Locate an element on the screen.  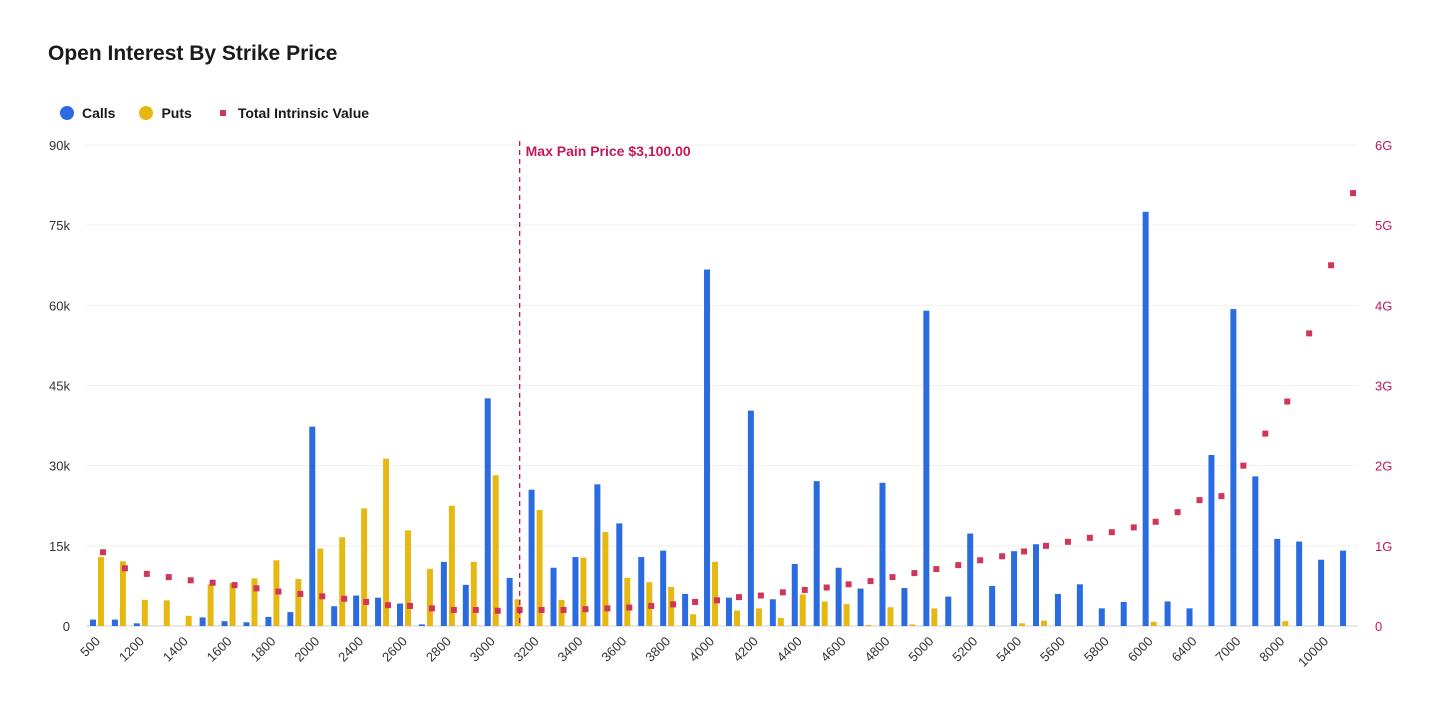
legend-swatch-calls is located at coordinates (67, 113).